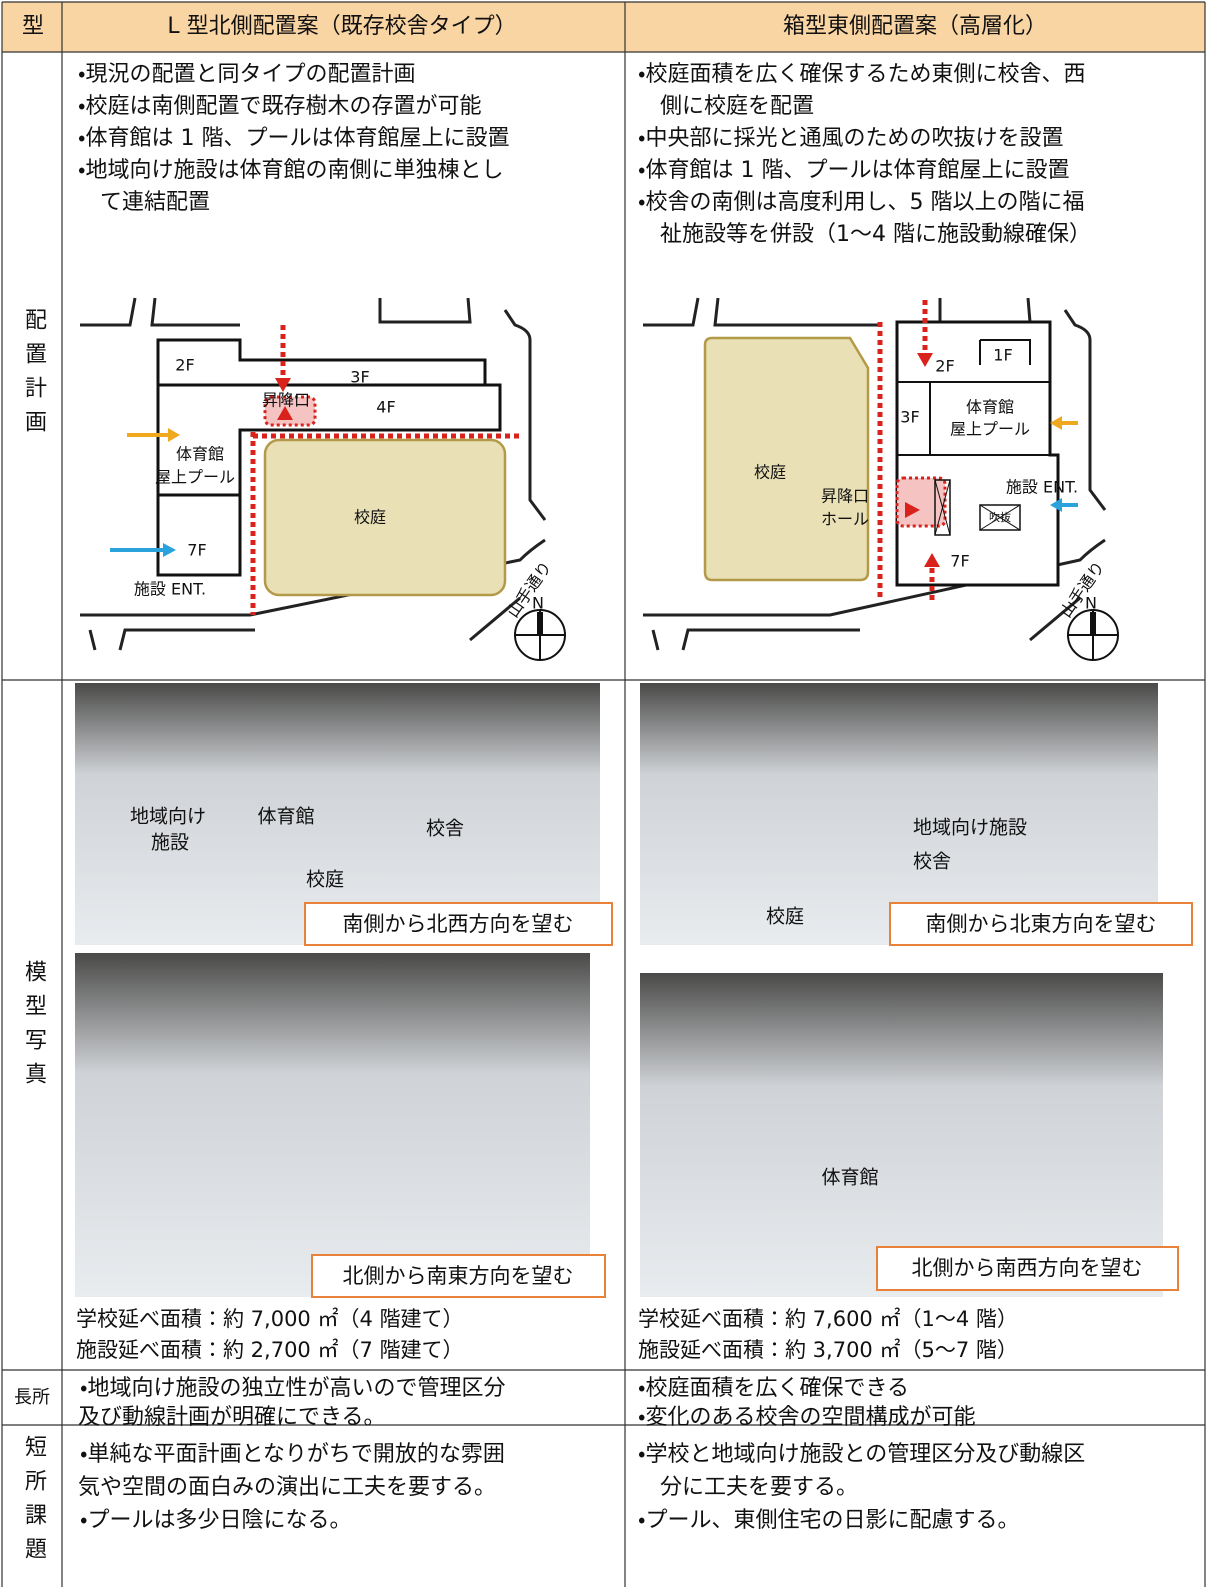 This screenshot has width=1220, height=1587. What do you see at coordinates (881, 479) in the screenshot?
I see `site-plan-b` at bounding box center [881, 479].